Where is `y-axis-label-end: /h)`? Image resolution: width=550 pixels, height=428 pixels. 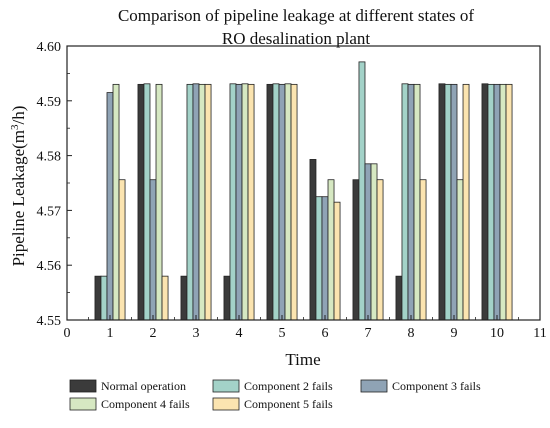
y-axis-label-end: /h) is located at coordinates (18, 115).